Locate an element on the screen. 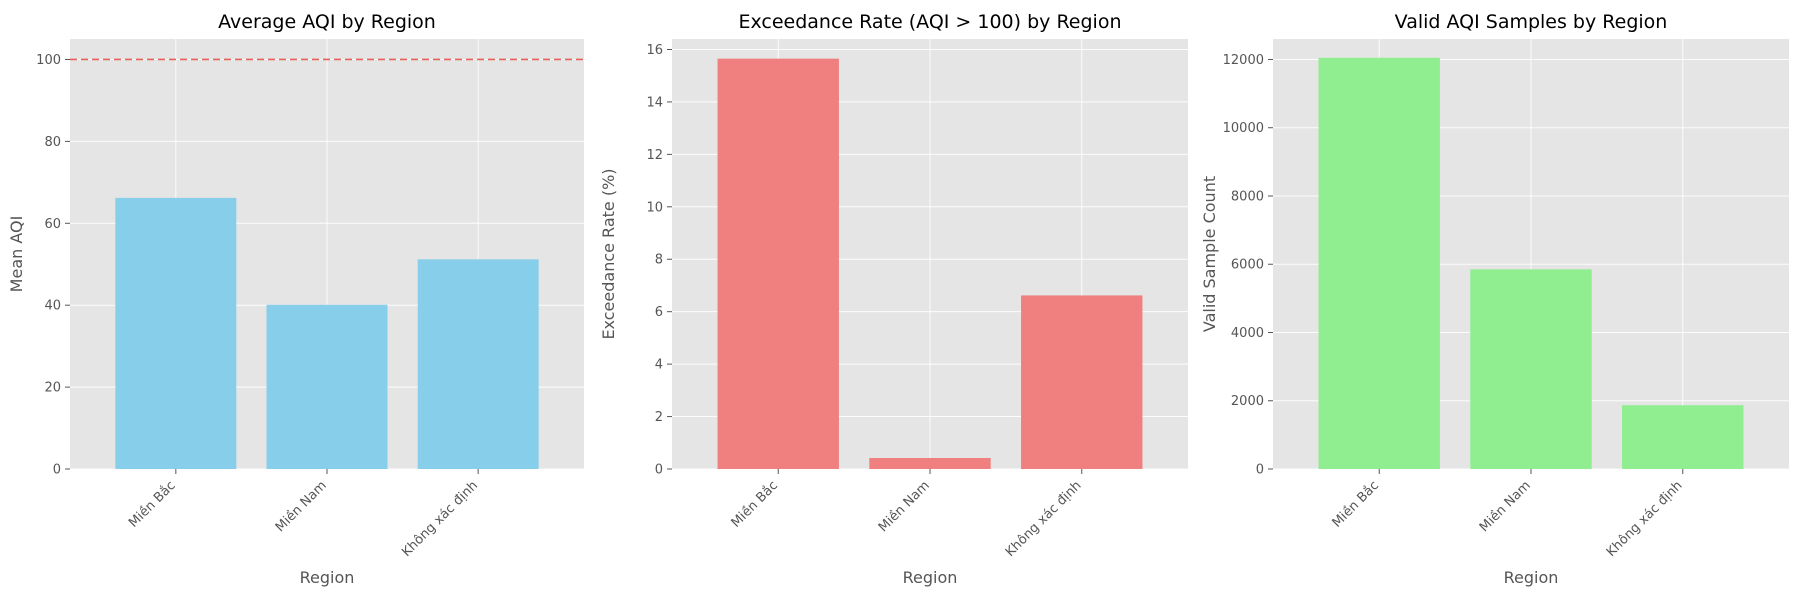 This screenshot has height=600, width=1800. y-tick-label-2: 40 is located at coordinates (52, 306).